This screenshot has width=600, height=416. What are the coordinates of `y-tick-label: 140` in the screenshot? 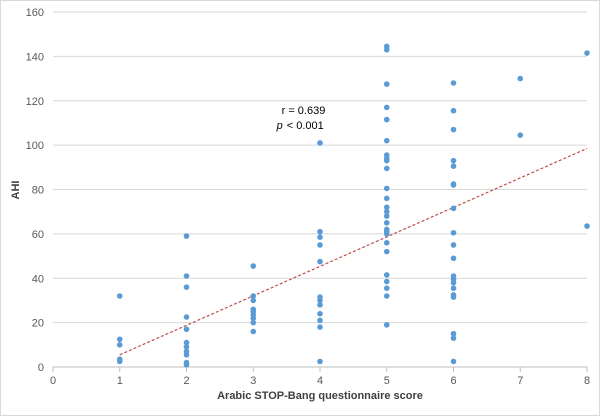 It's located at (35, 57).